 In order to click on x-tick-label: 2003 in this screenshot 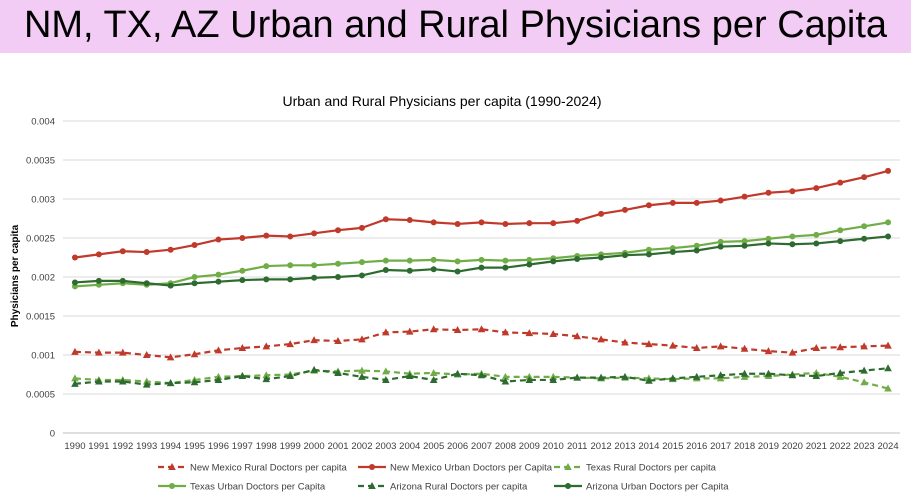, I will do `click(385, 446)`.